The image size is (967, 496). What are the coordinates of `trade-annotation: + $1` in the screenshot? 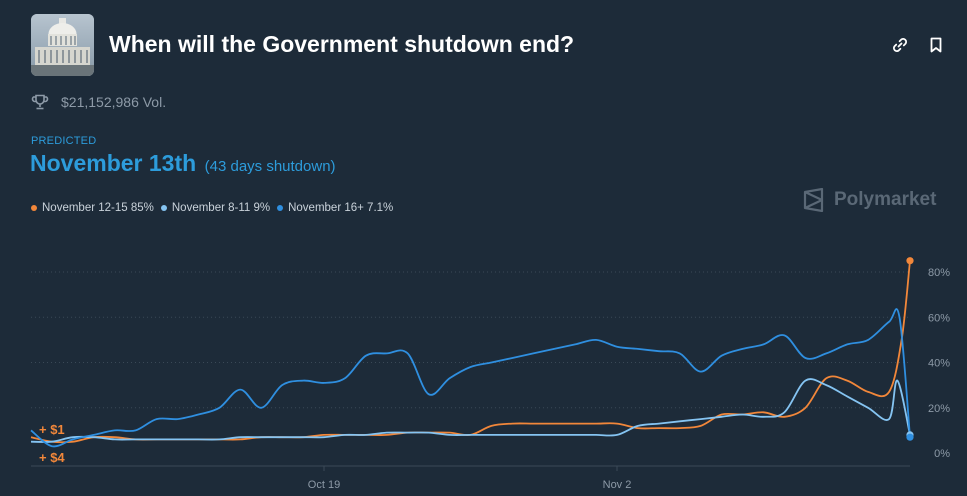 It's located at (52, 429).